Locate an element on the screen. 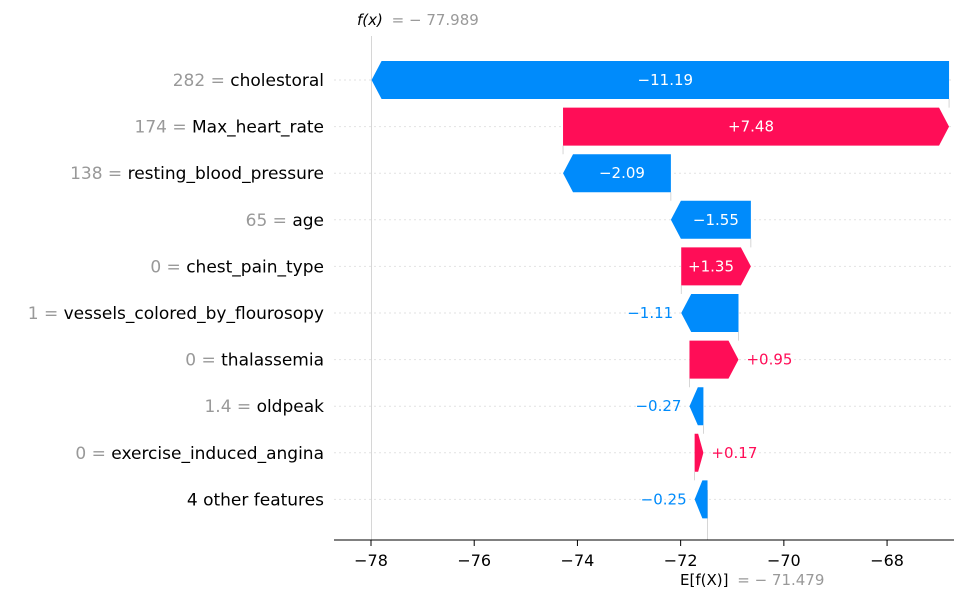 Image resolution: width=964 pixels, height=604 pixels. bar-value-label: −1.55 is located at coordinates (716, 220).